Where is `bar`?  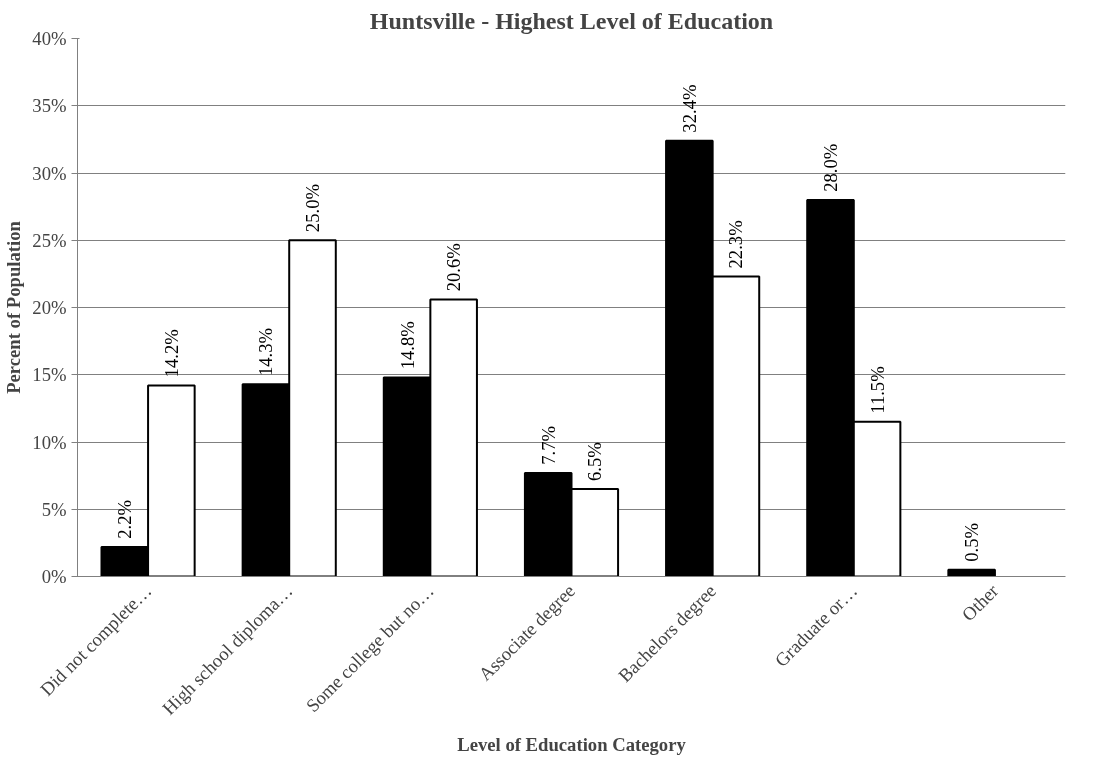 bar is located at coordinates (971, 572).